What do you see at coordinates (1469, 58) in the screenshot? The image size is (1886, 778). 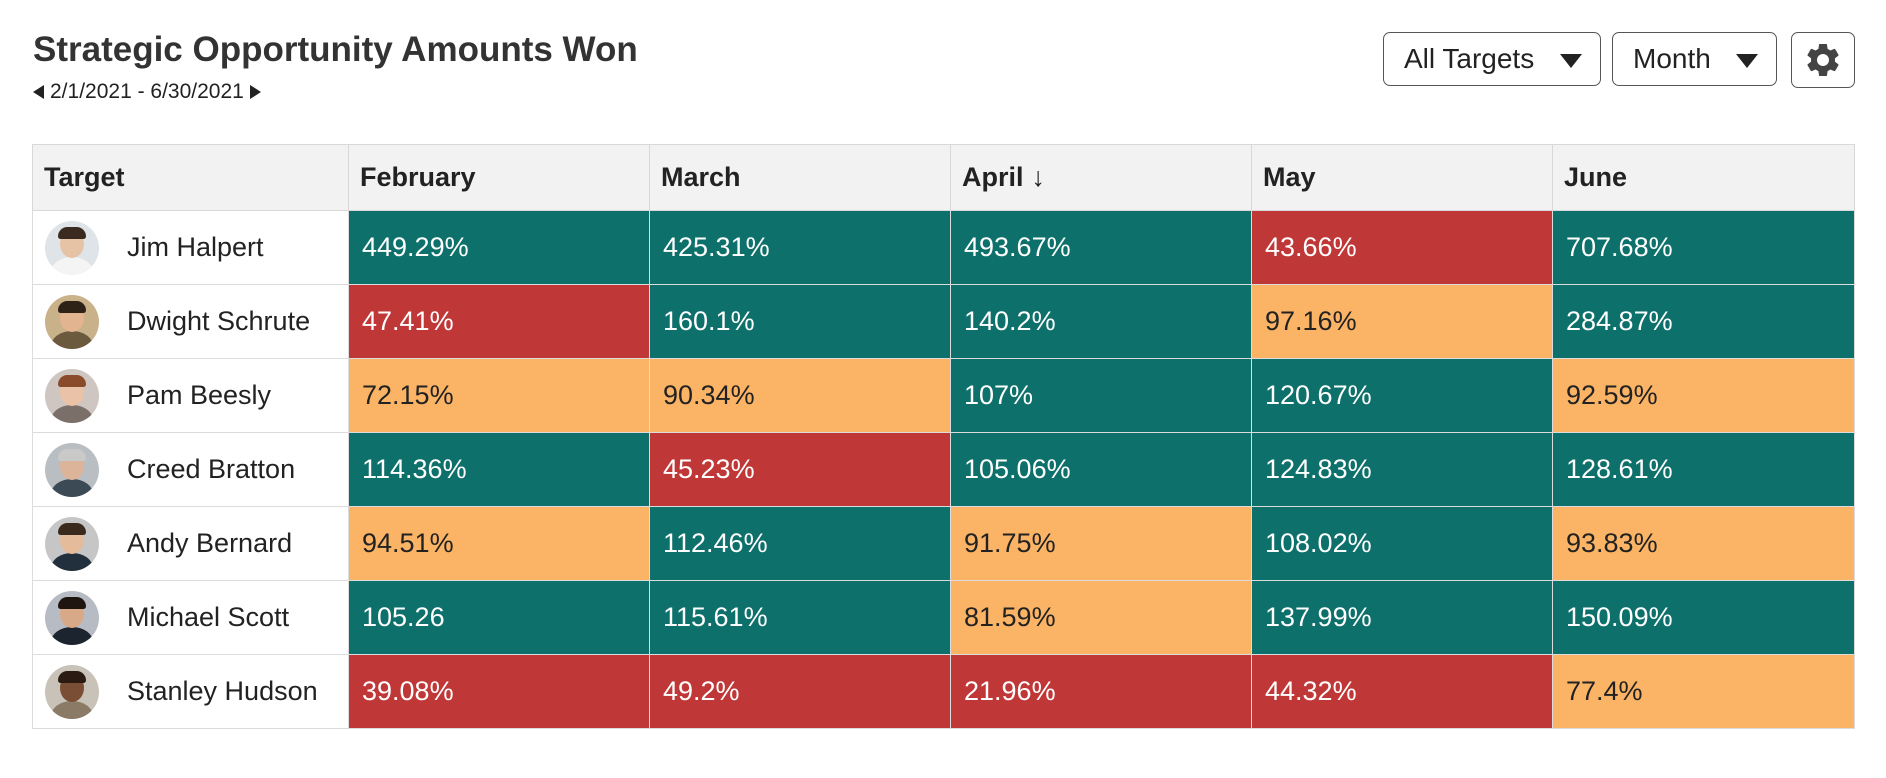 I see `targets-dropdown-label: All Targets` at bounding box center [1469, 58].